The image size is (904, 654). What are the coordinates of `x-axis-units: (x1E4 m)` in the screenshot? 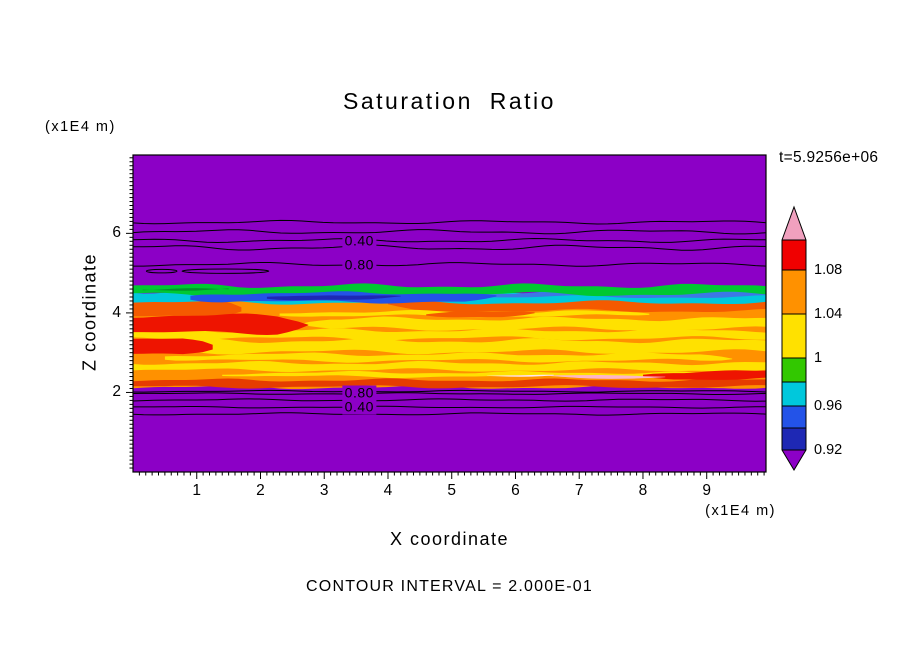 It's located at (740, 511).